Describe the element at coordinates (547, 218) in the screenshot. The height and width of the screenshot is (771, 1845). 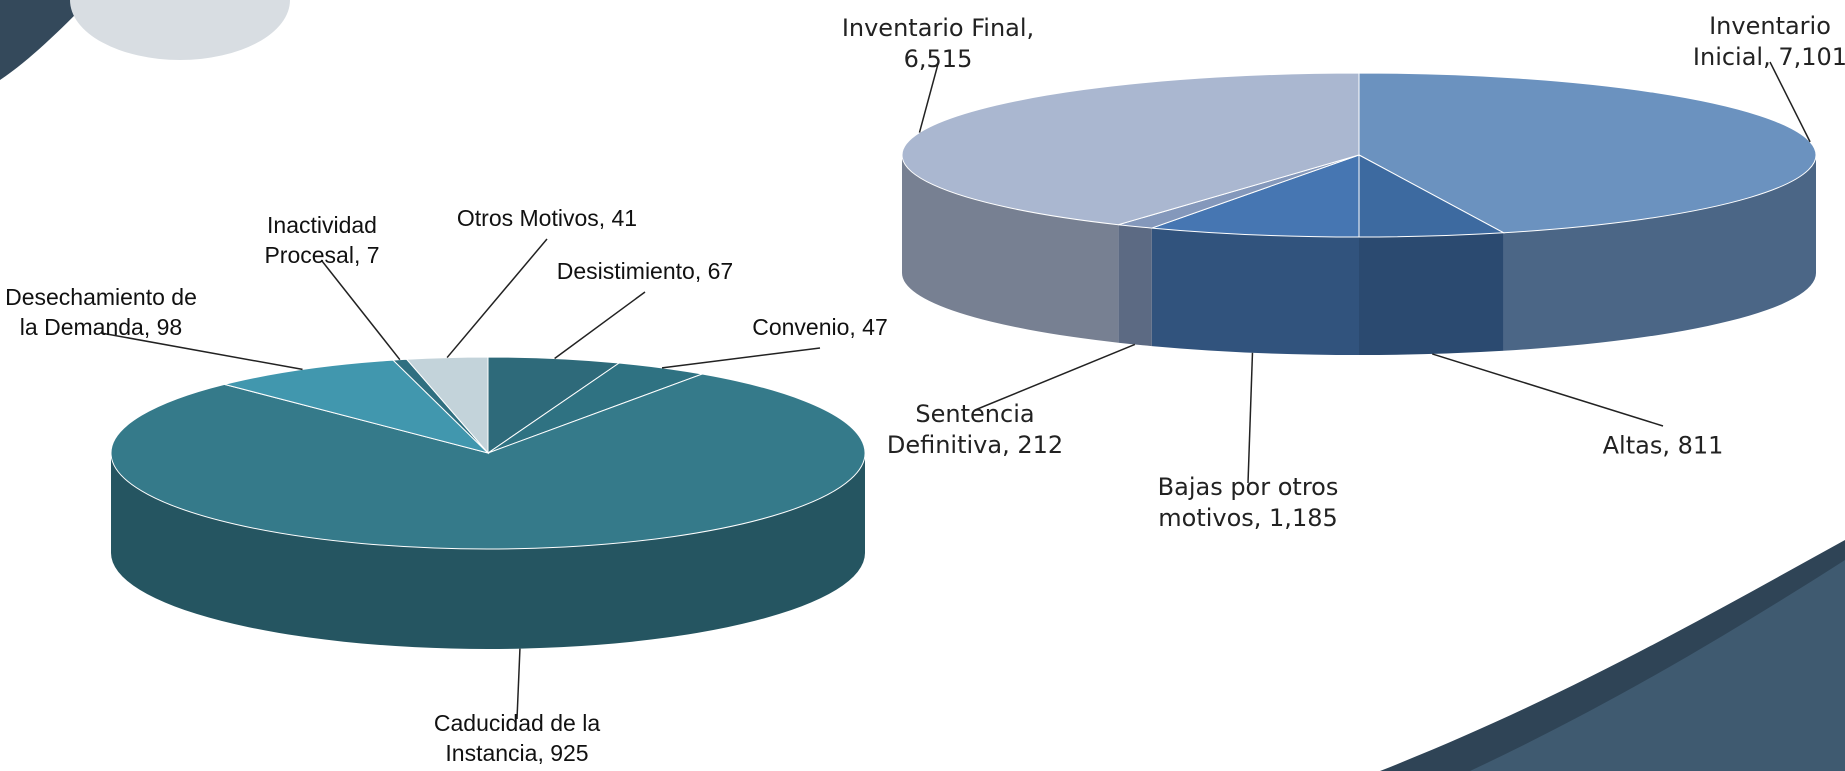
I see `data-label: Otros Motivos, 41` at that location.